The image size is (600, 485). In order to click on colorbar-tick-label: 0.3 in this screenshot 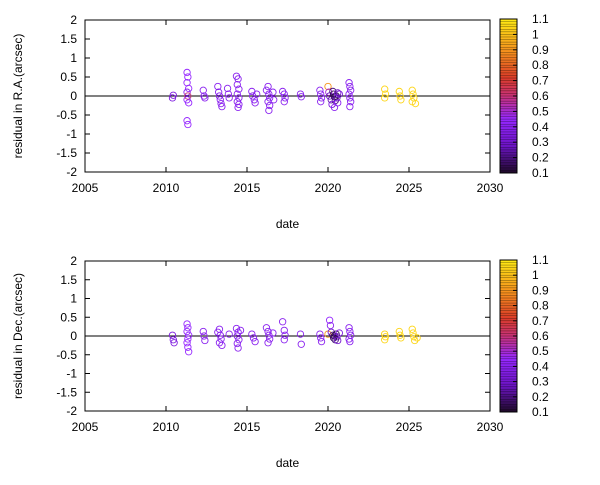, I will do `click(540, 382)`.